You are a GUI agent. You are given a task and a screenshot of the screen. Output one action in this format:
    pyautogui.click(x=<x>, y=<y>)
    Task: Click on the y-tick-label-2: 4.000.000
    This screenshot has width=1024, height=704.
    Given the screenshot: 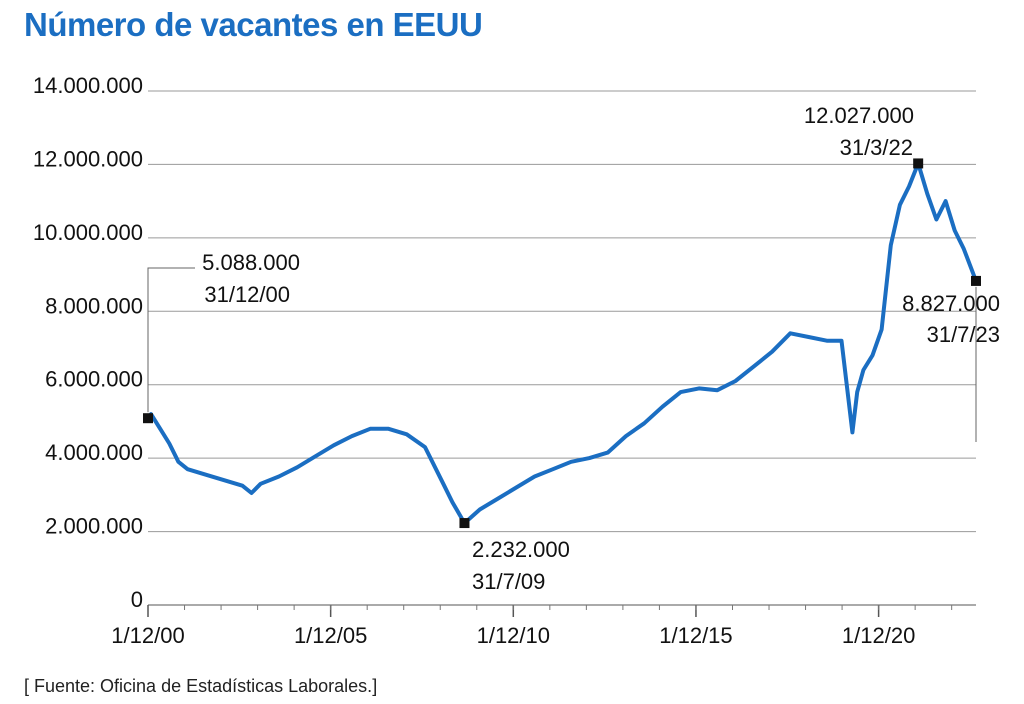 What is the action you would take?
    pyautogui.click(x=94, y=452)
    